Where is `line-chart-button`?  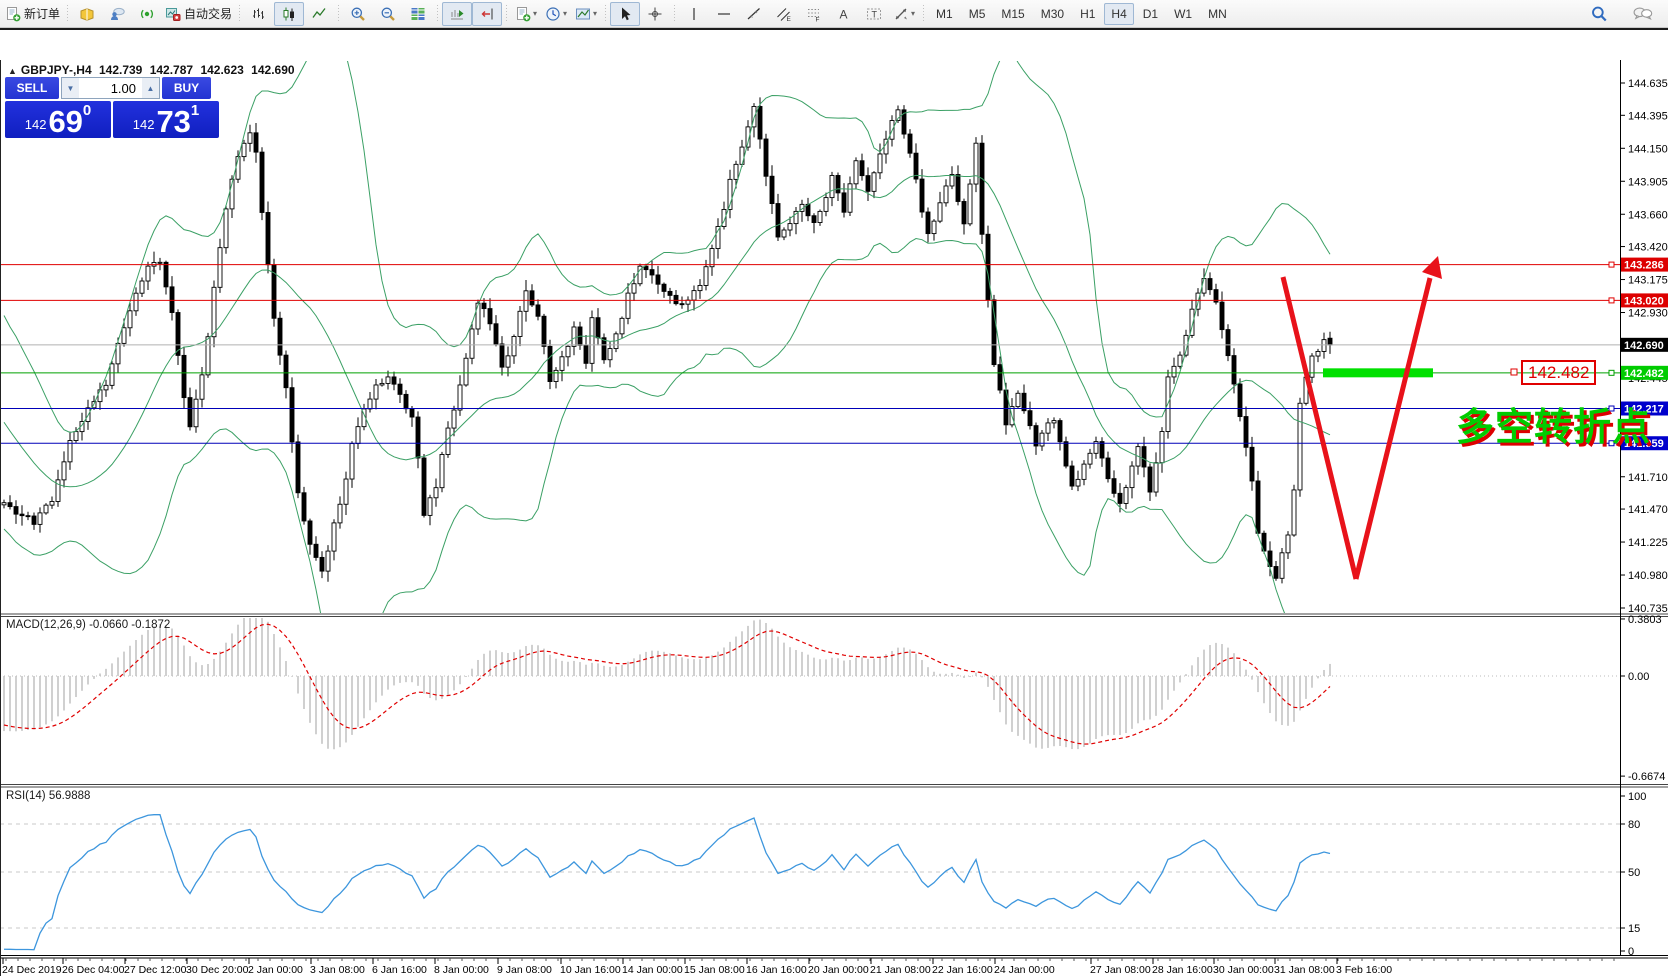 line-chart-button is located at coordinates (319, 14).